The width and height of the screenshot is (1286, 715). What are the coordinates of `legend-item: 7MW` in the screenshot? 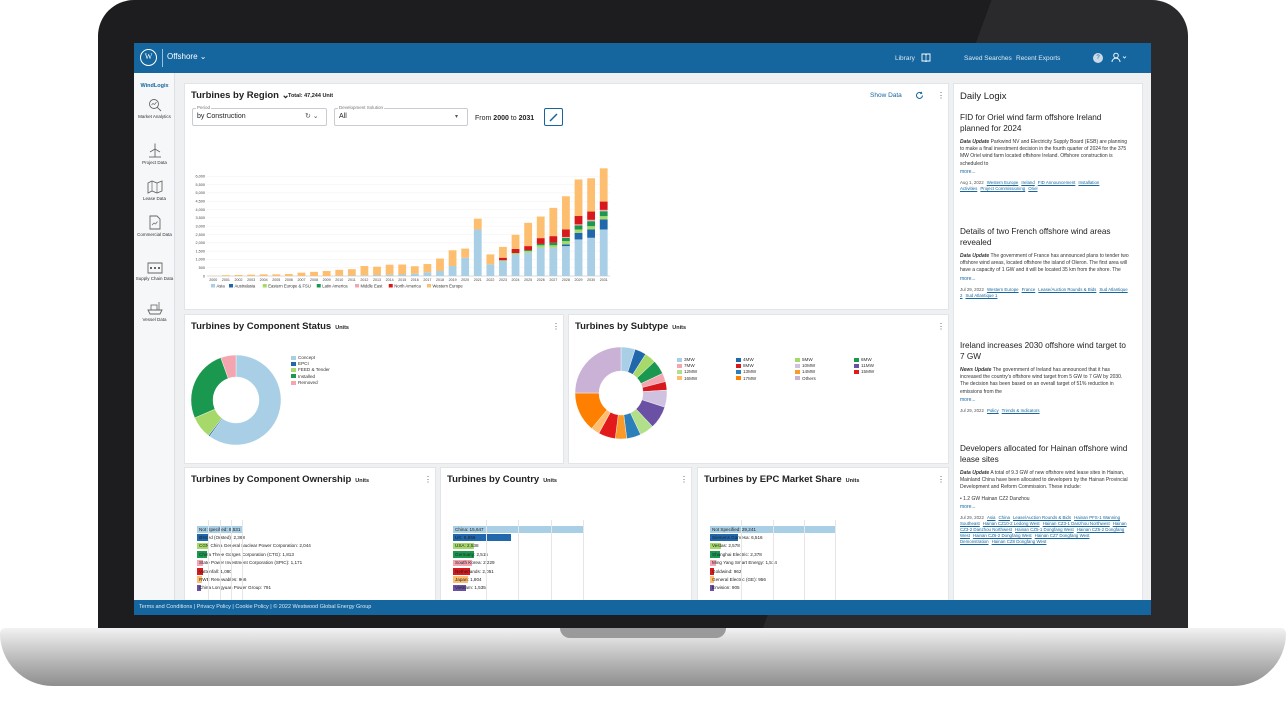 It's located at (686, 365).